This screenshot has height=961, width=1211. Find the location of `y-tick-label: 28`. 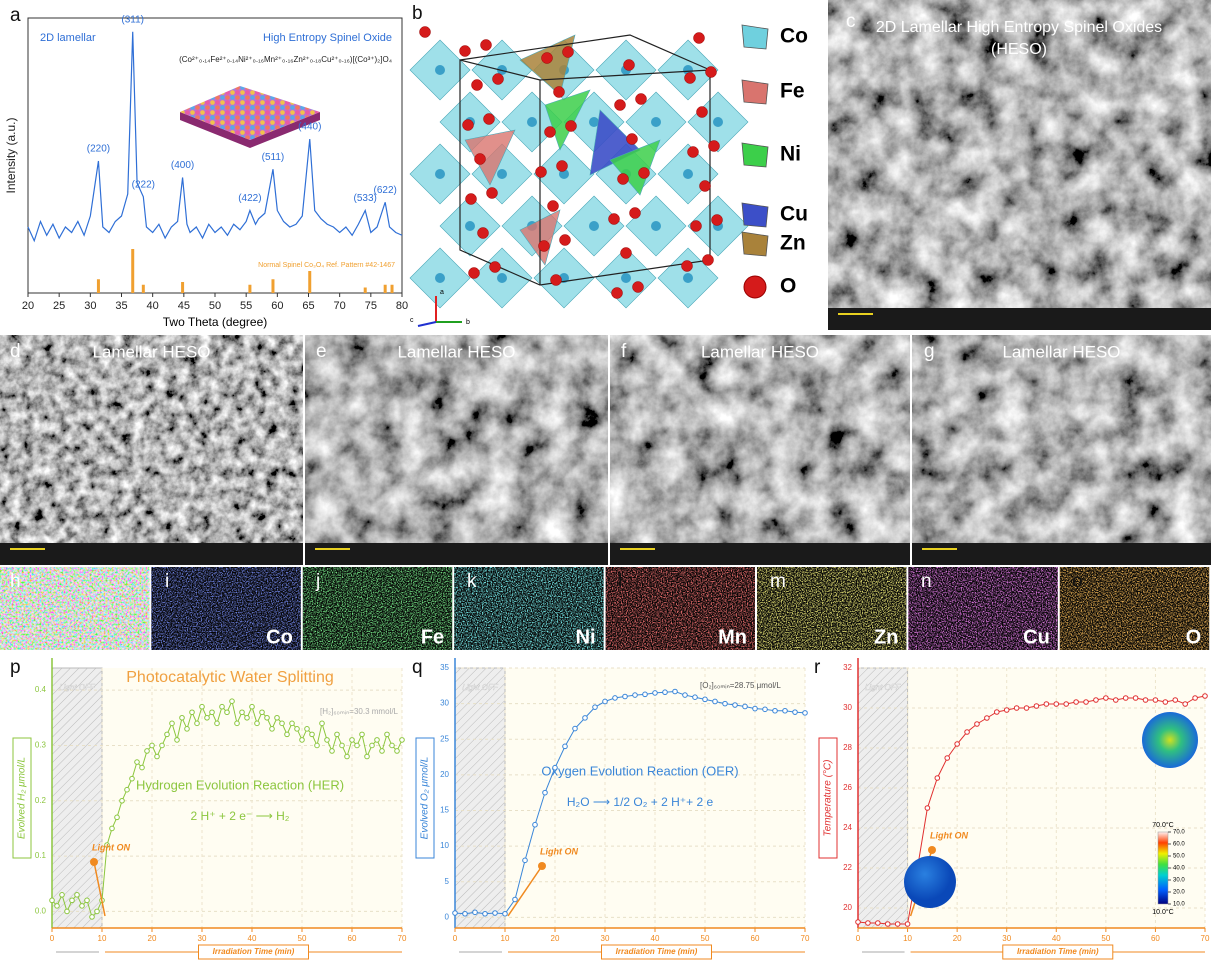

y-tick-label: 28 is located at coordinates (847, 747).